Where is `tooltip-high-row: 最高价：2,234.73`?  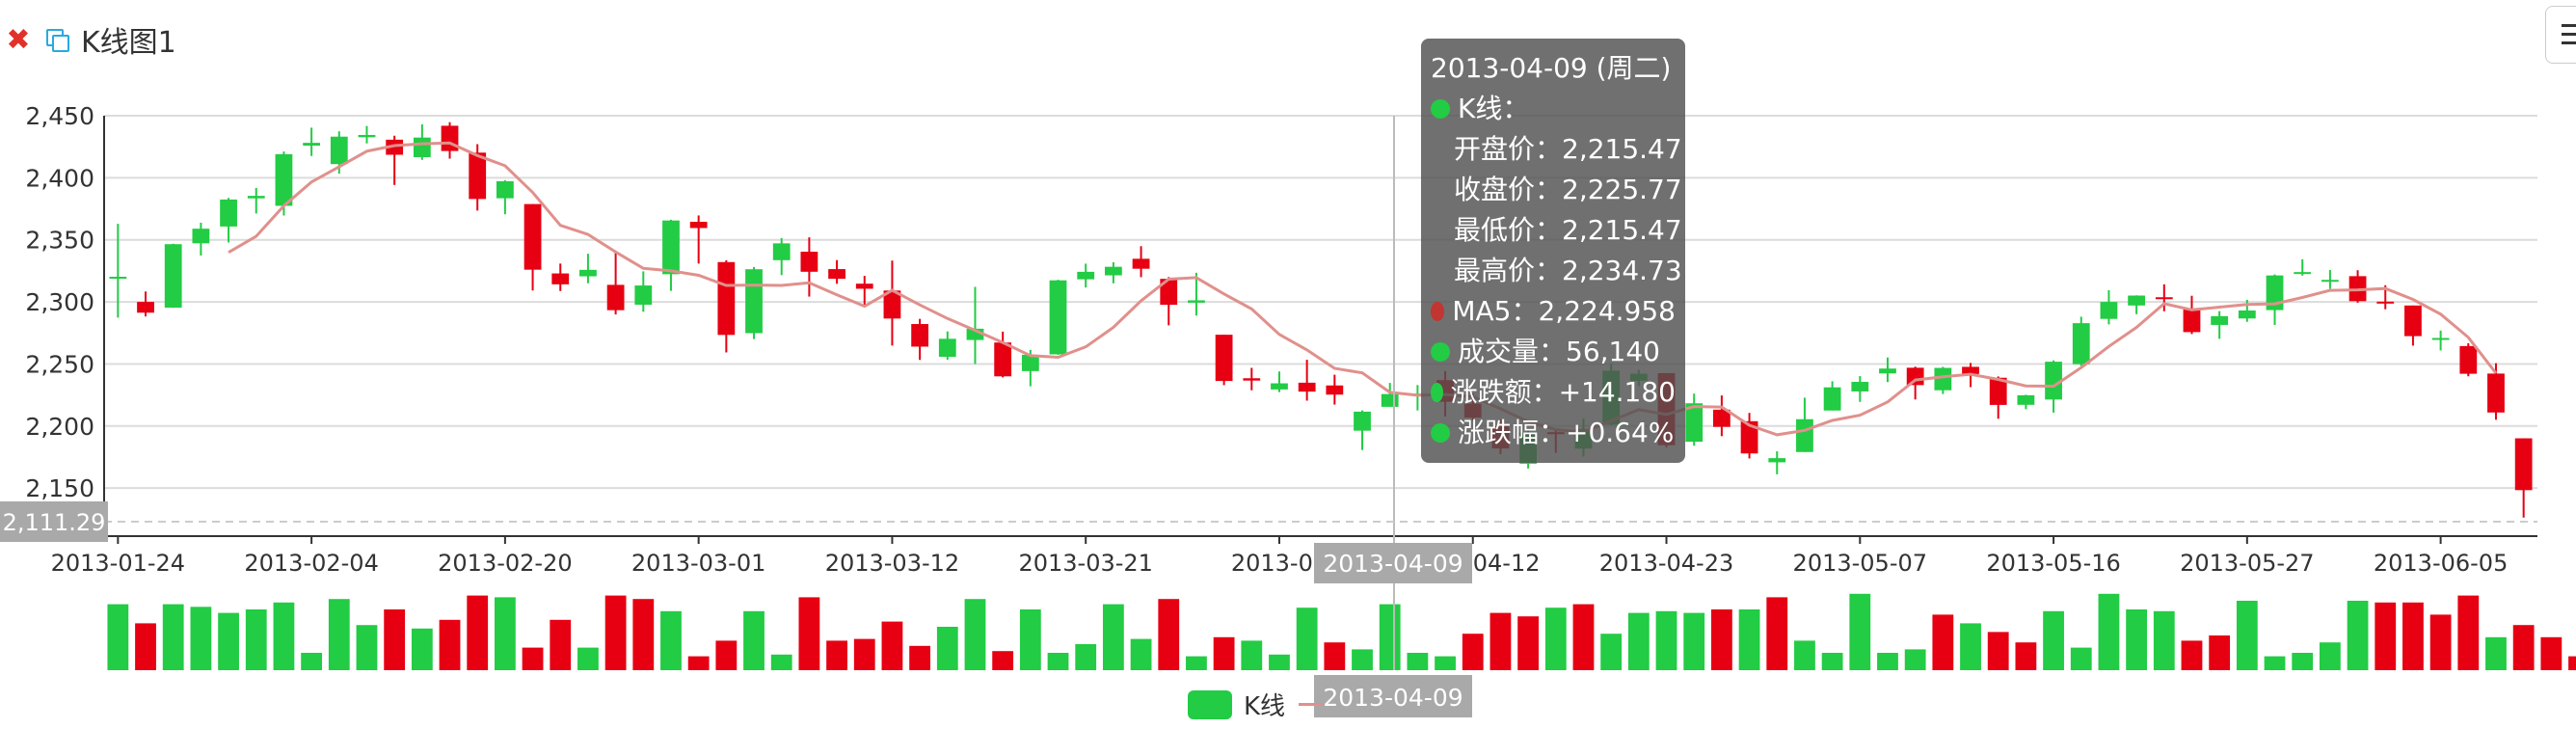
tooltip-high-row: 最高价：2,234.73 is located at coordinates (1557, 271).